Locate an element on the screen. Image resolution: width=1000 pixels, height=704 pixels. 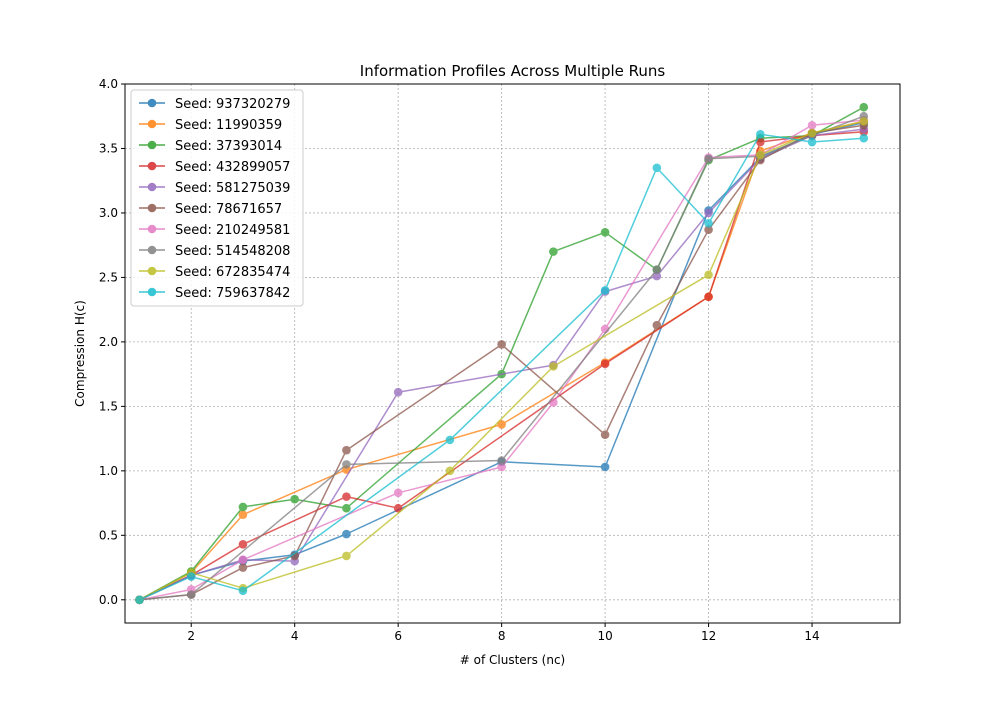
legend-box is located at coordinates (217, 198).